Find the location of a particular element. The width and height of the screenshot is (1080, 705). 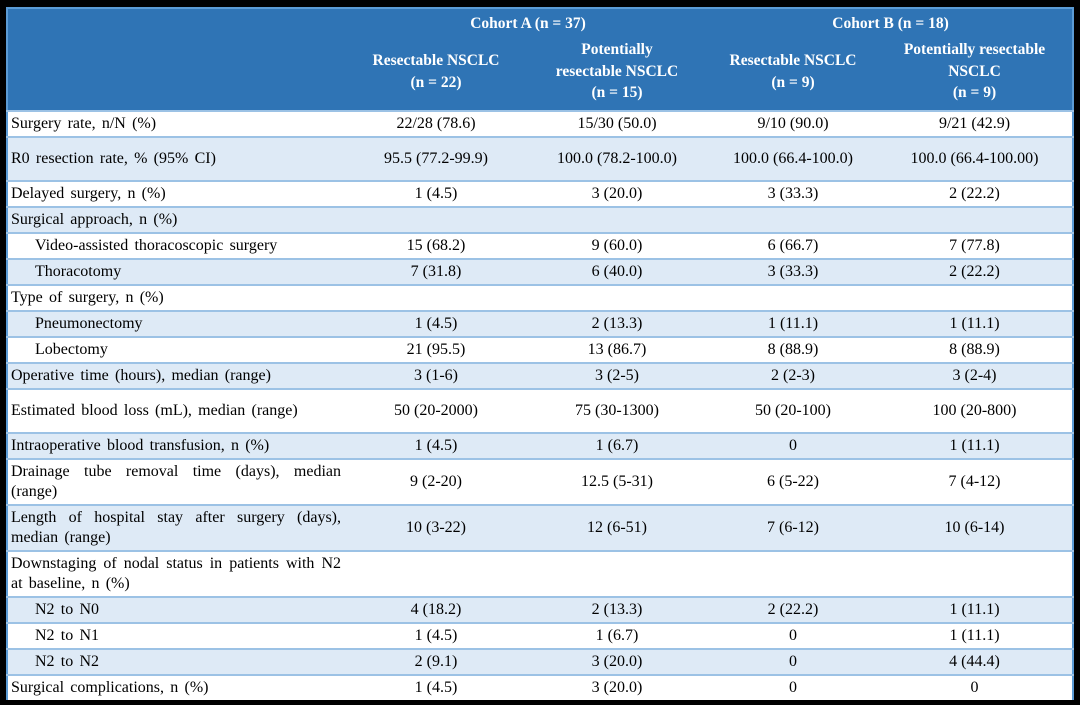

row-label: Thoracotomy is located at coordinates (78, 271).